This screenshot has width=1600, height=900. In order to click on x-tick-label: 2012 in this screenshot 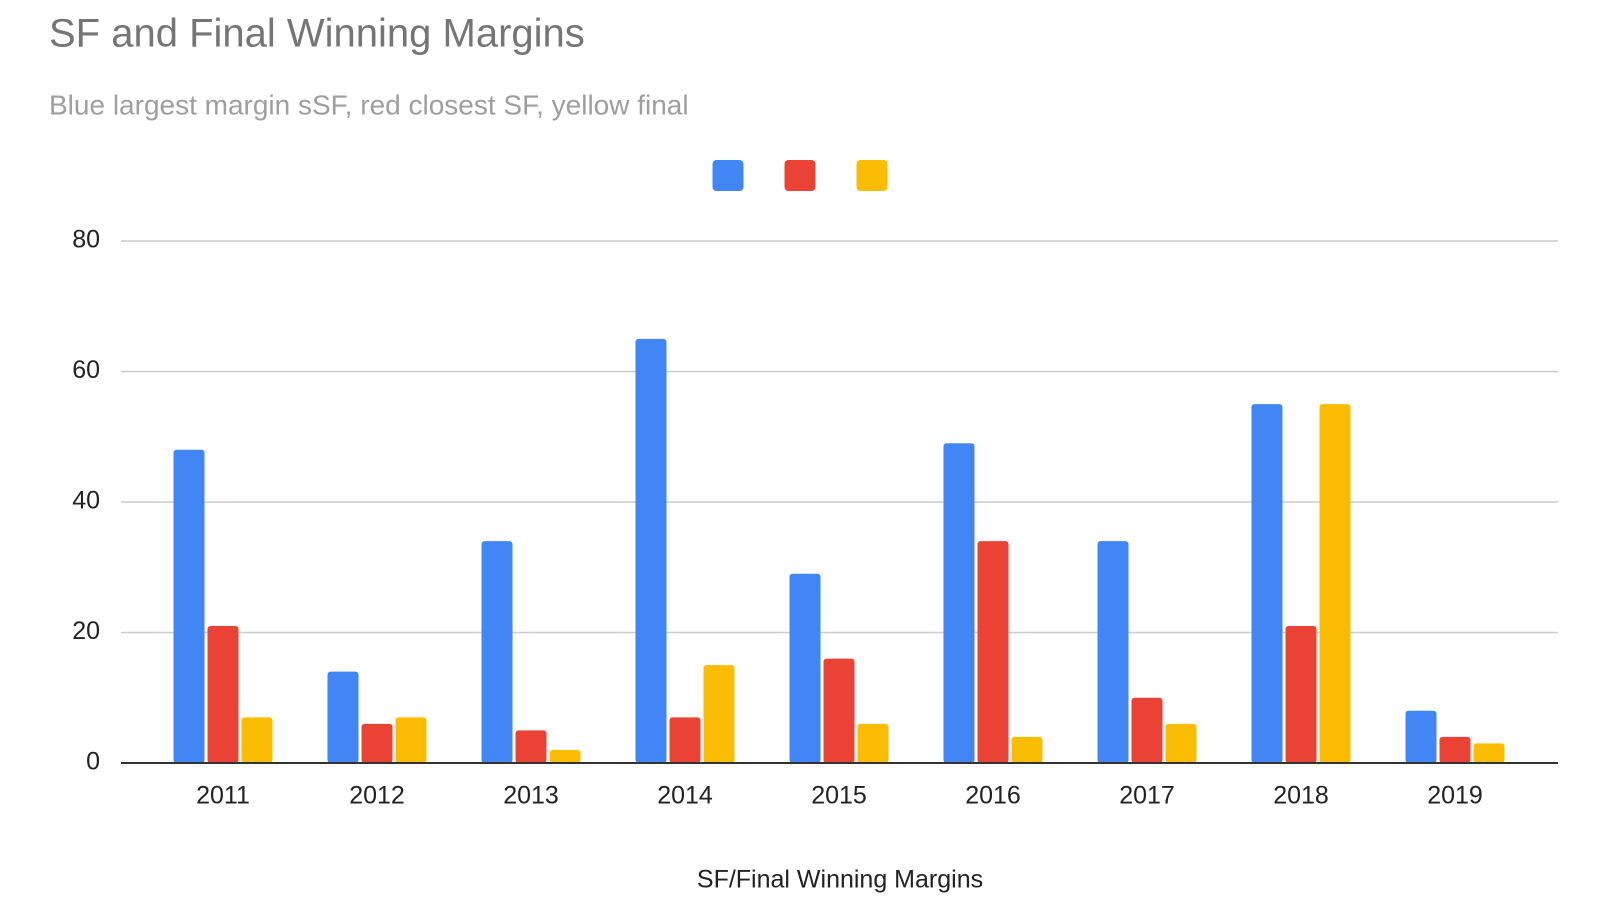, I will do `click(377, 796)`.